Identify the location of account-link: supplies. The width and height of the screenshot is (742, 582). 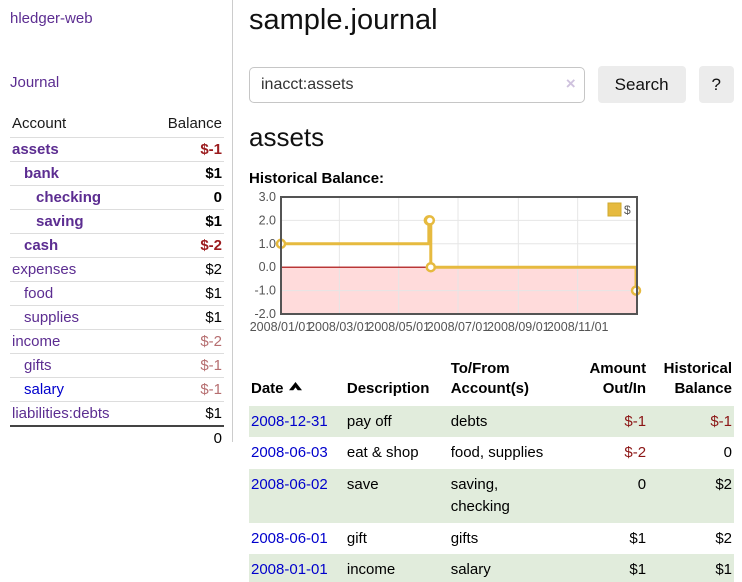
(52, 317).